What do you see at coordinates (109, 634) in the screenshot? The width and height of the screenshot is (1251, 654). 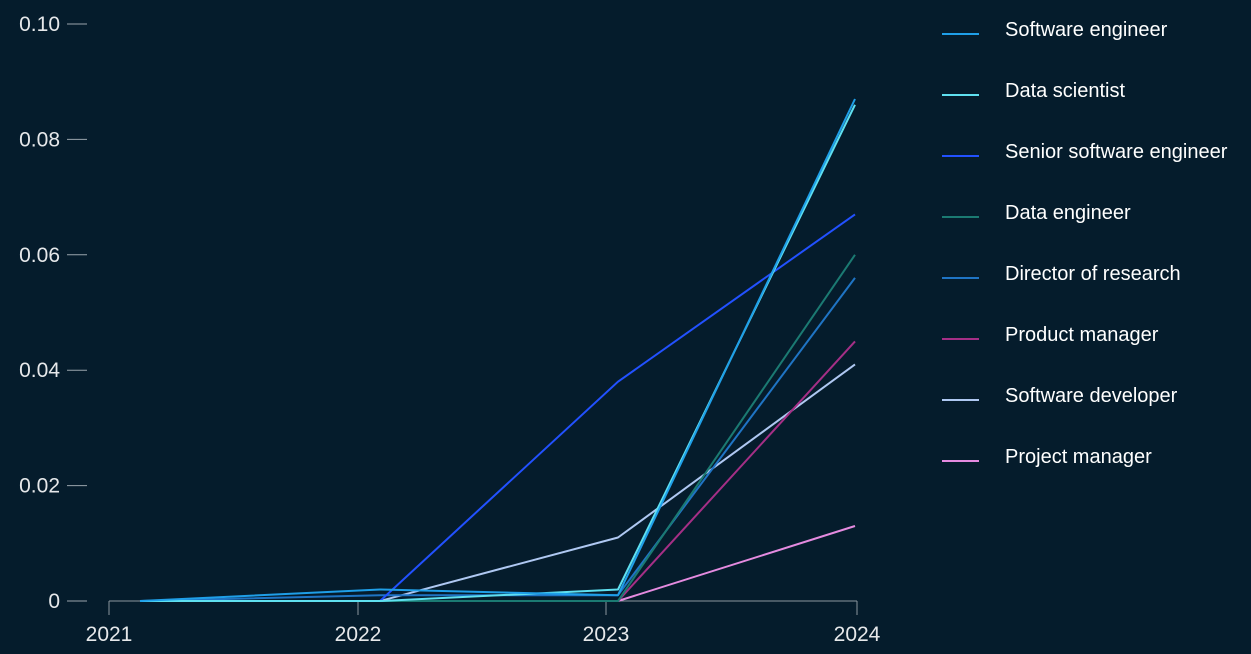 I see `x-tick-label: 2021` at bounding box center [109, 634].